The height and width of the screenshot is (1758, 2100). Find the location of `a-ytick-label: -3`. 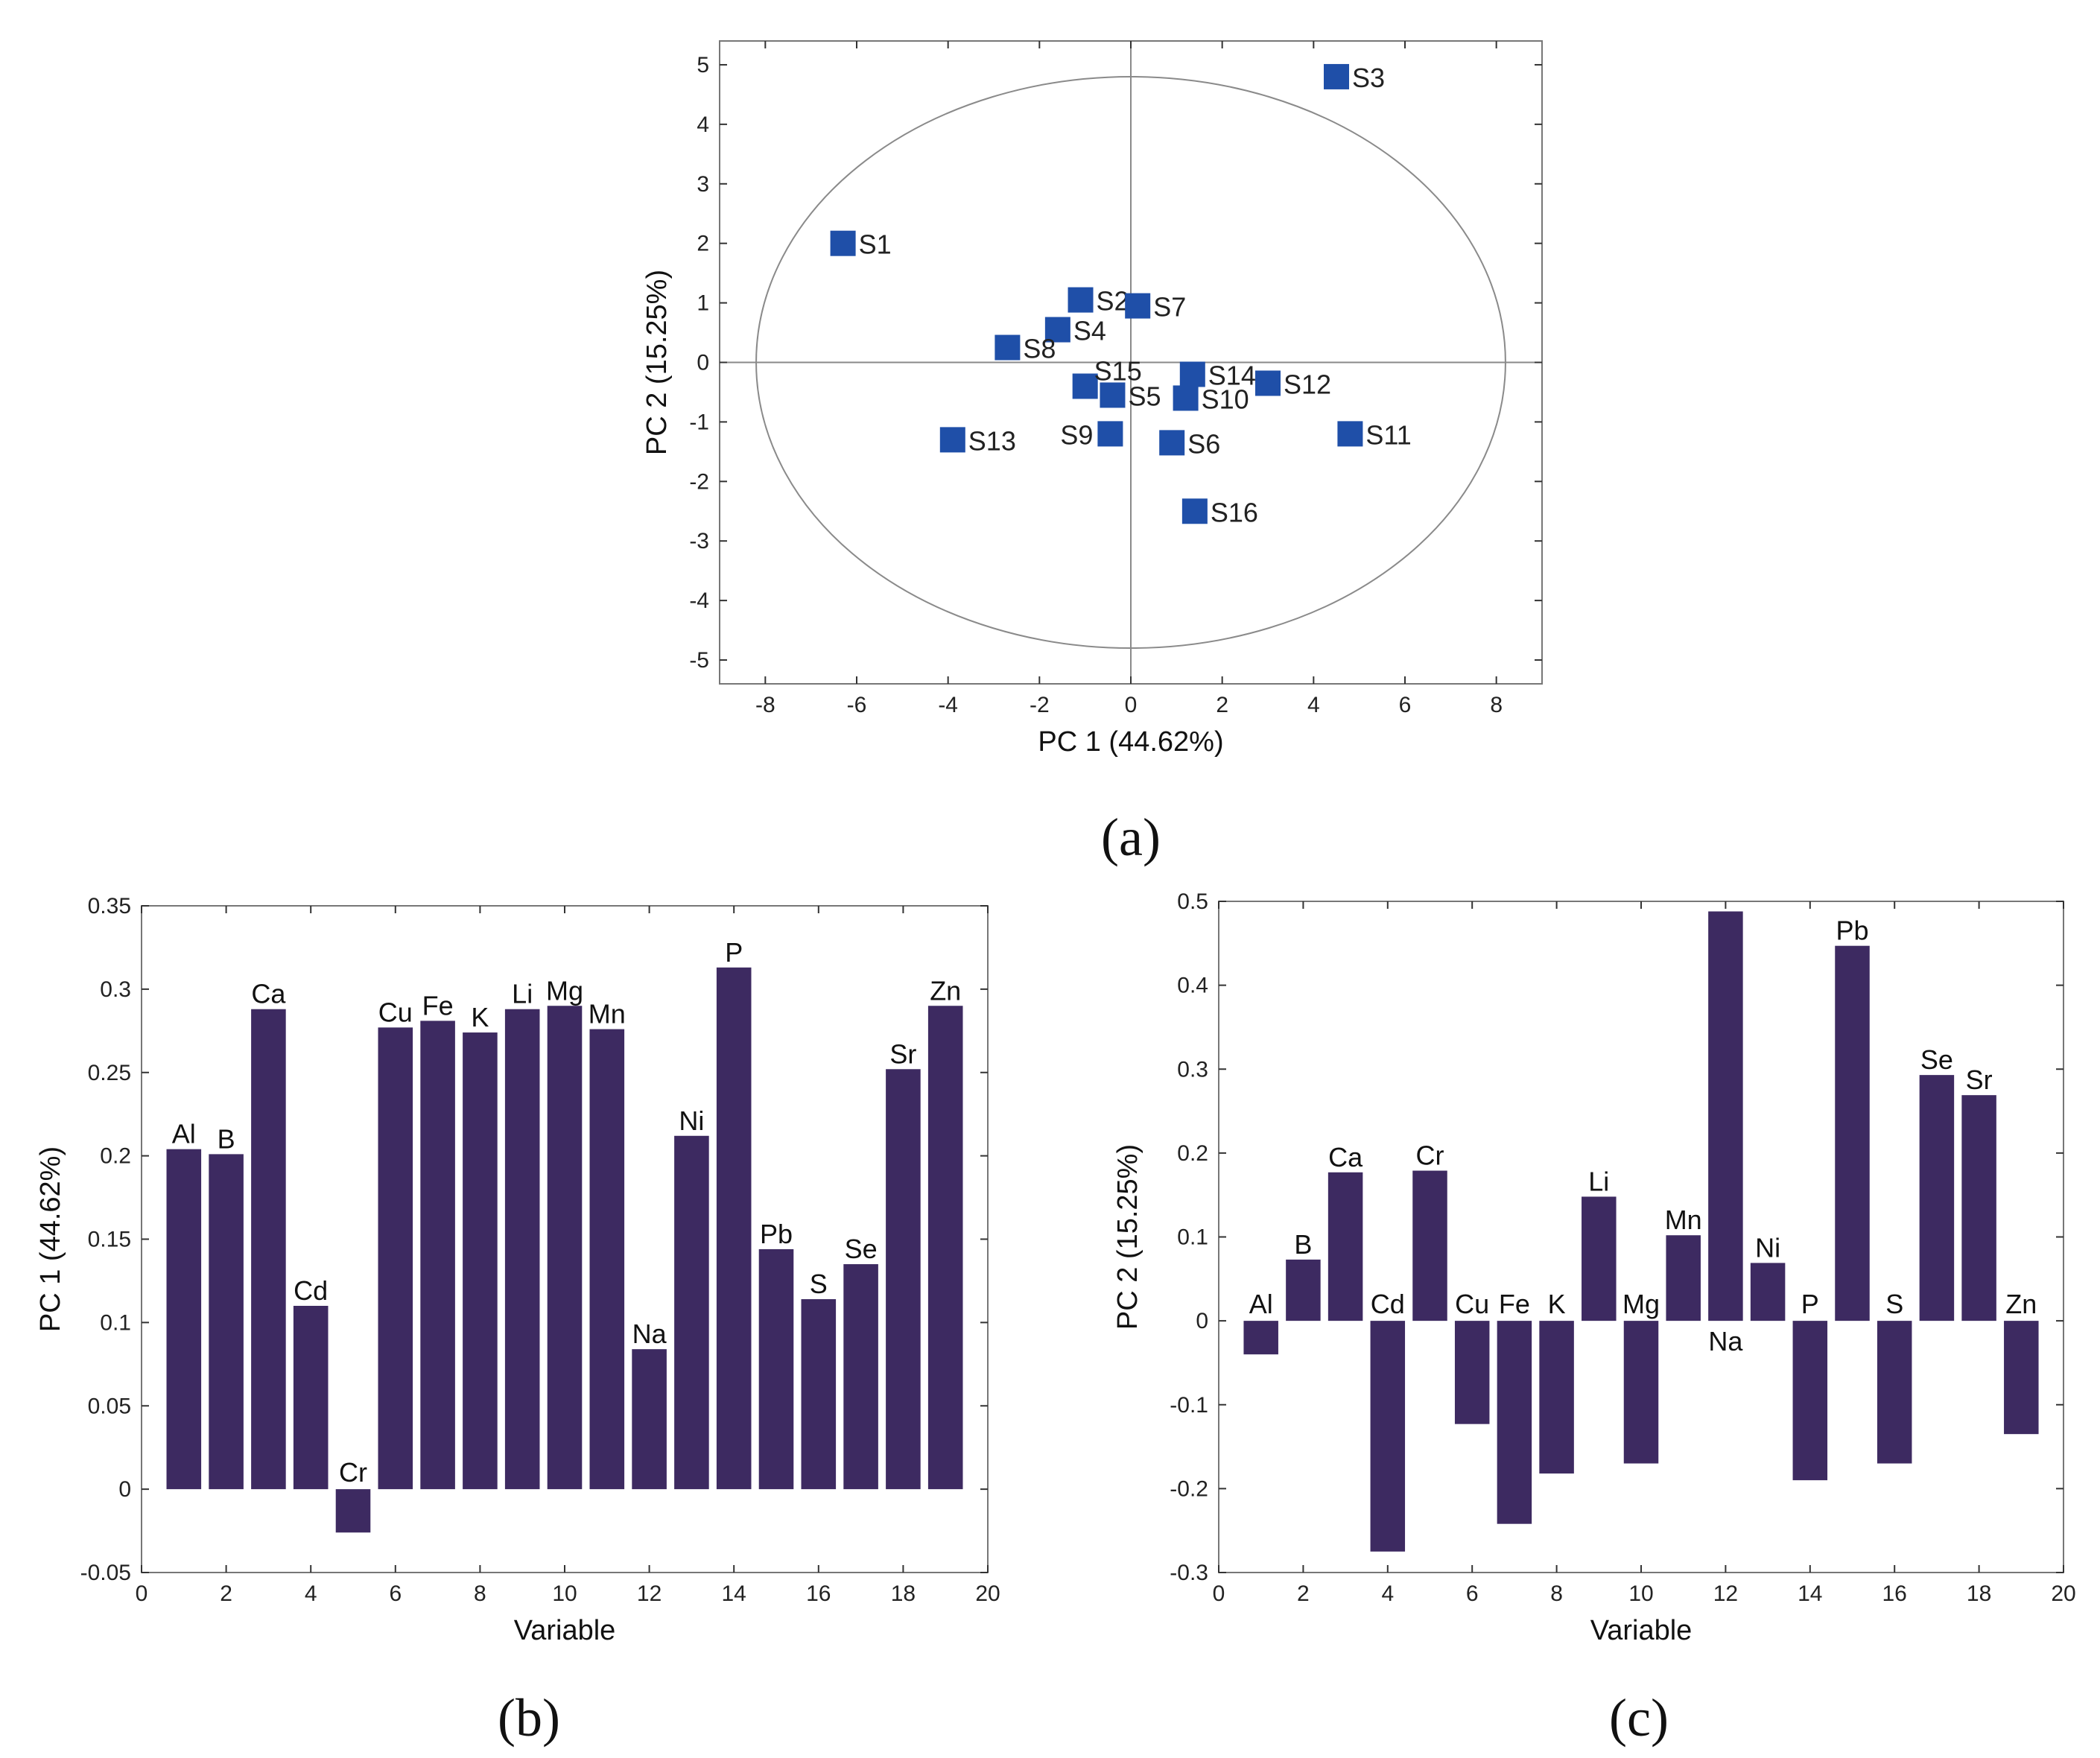

a-ytick-label: -3 is located at coordinates (699, 541).